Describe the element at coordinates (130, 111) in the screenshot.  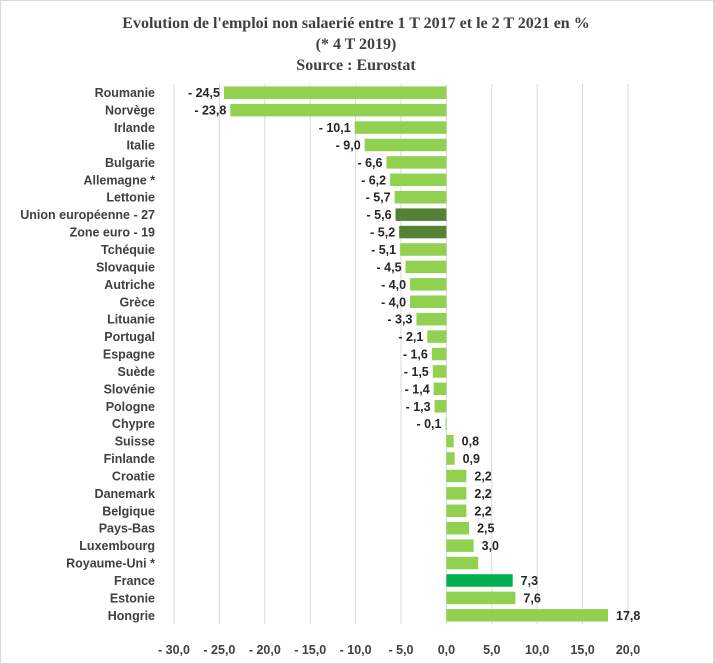
I see `category-label: Norvège` at that location.